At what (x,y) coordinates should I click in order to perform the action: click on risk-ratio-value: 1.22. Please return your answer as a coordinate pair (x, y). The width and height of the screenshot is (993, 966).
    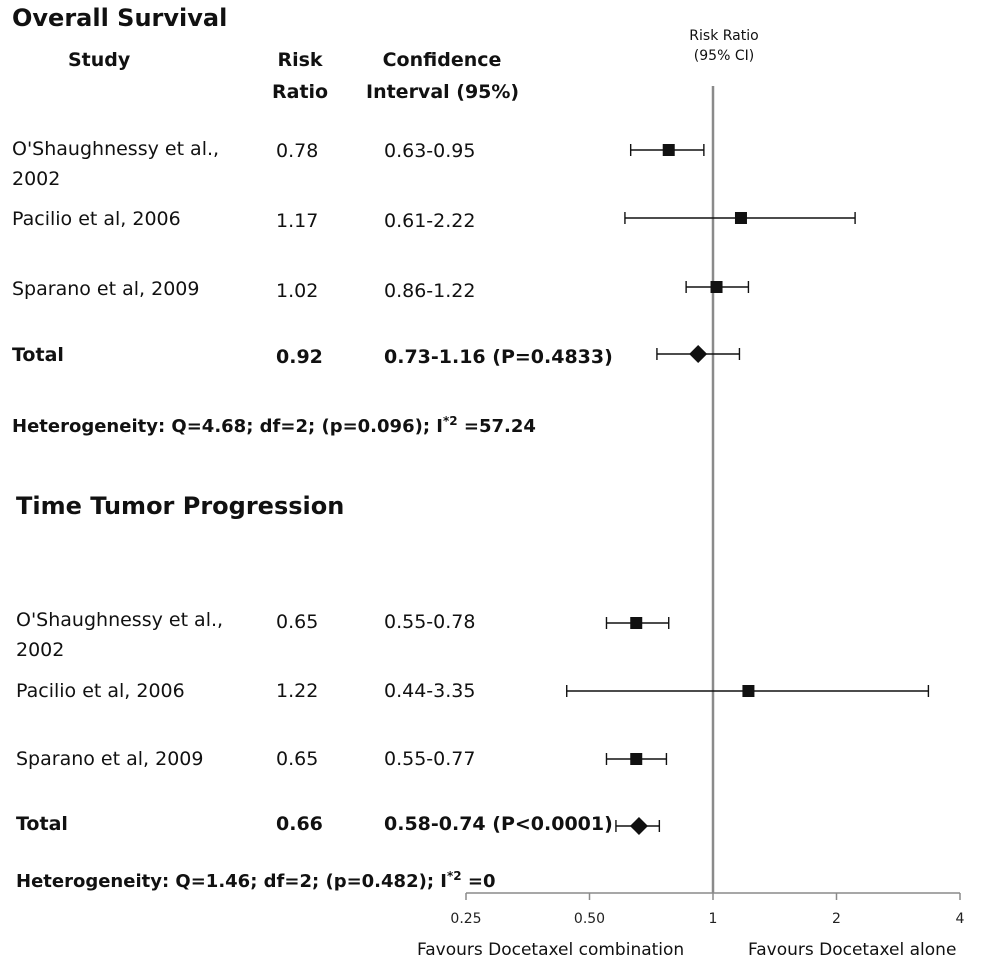
    Looking at the image, I should click on (297, 691).